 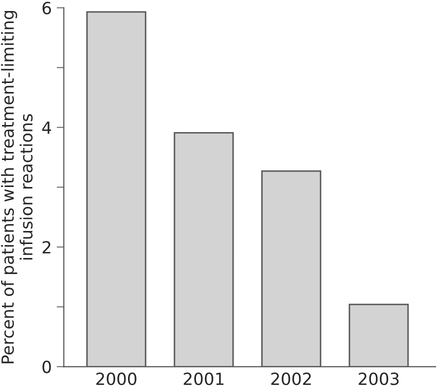 I want to click on x-tick-label: 2003, so click(x=378, y=379).